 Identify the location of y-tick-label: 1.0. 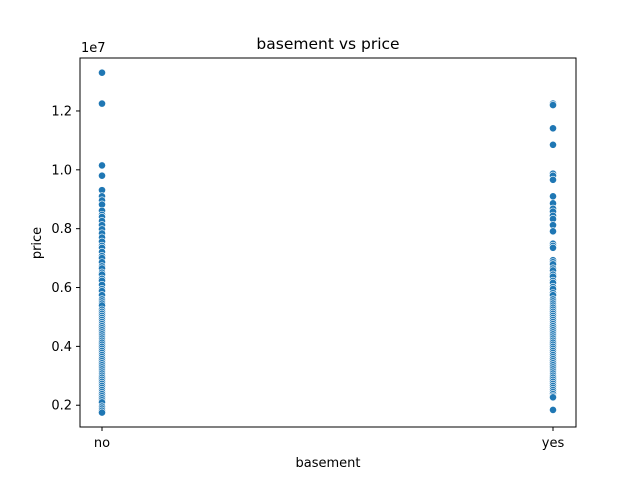
(61, 170).